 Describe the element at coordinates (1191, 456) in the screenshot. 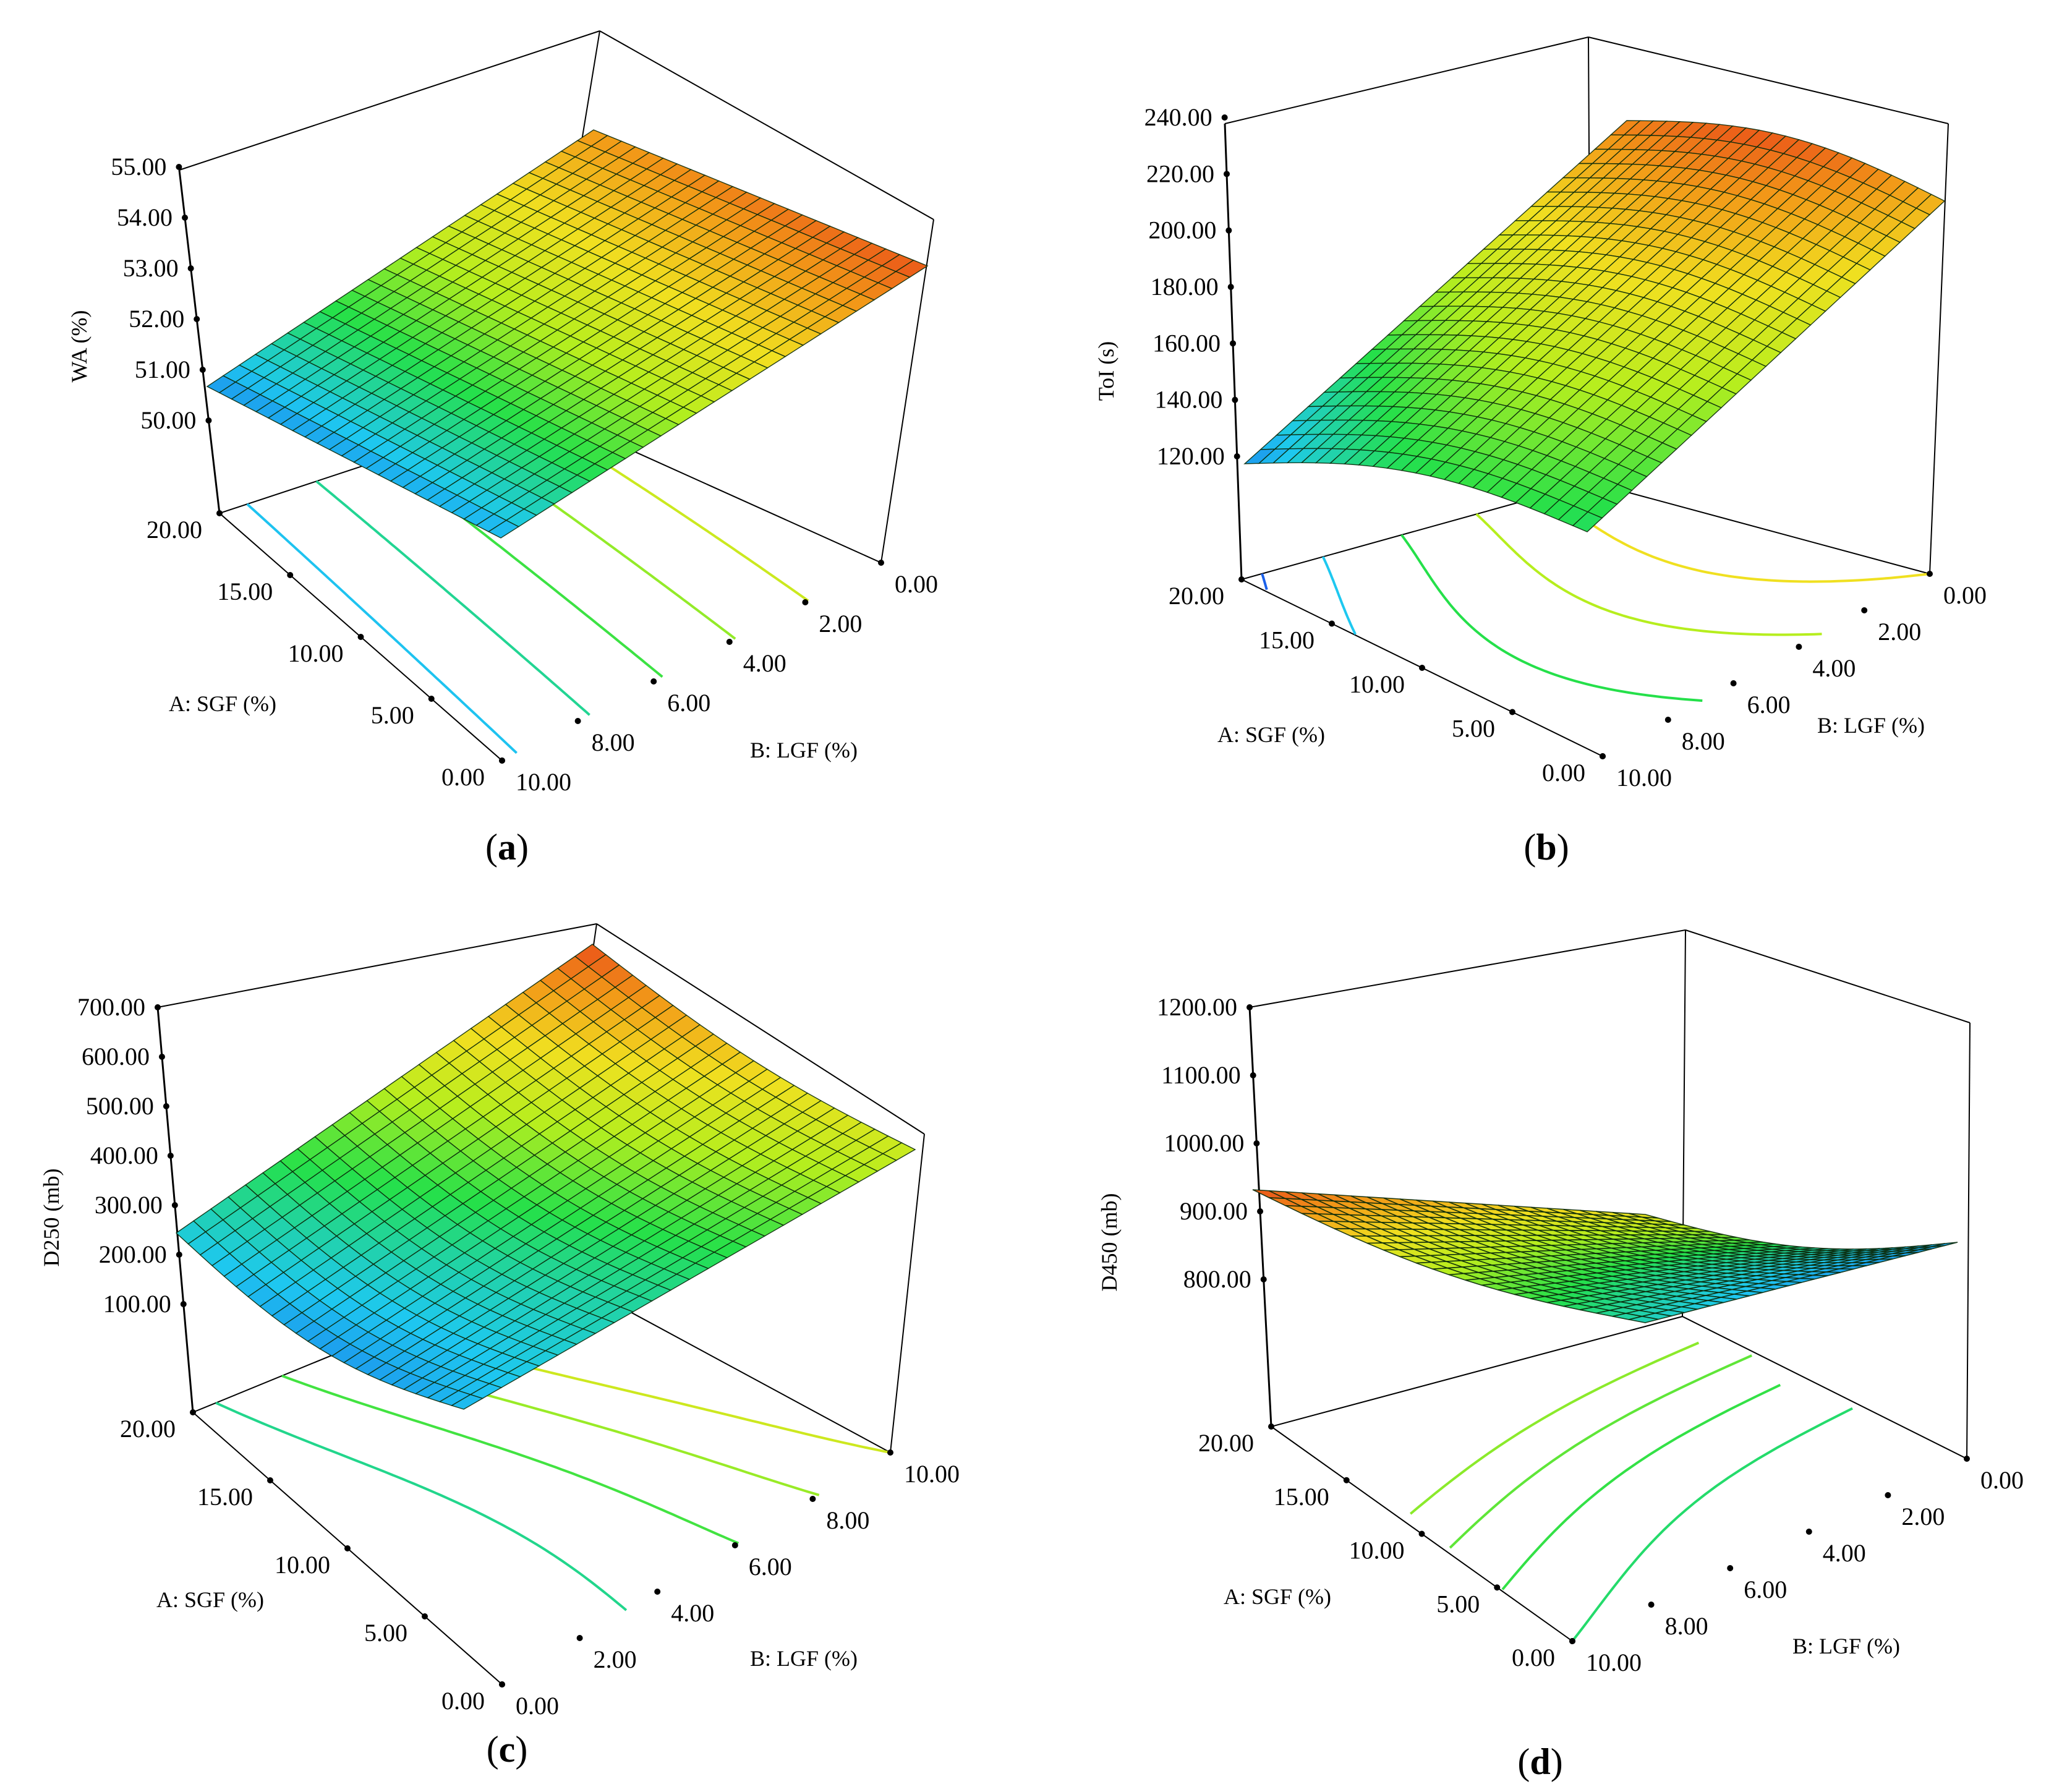

I see `z-tick-label: 120.00` at that location.